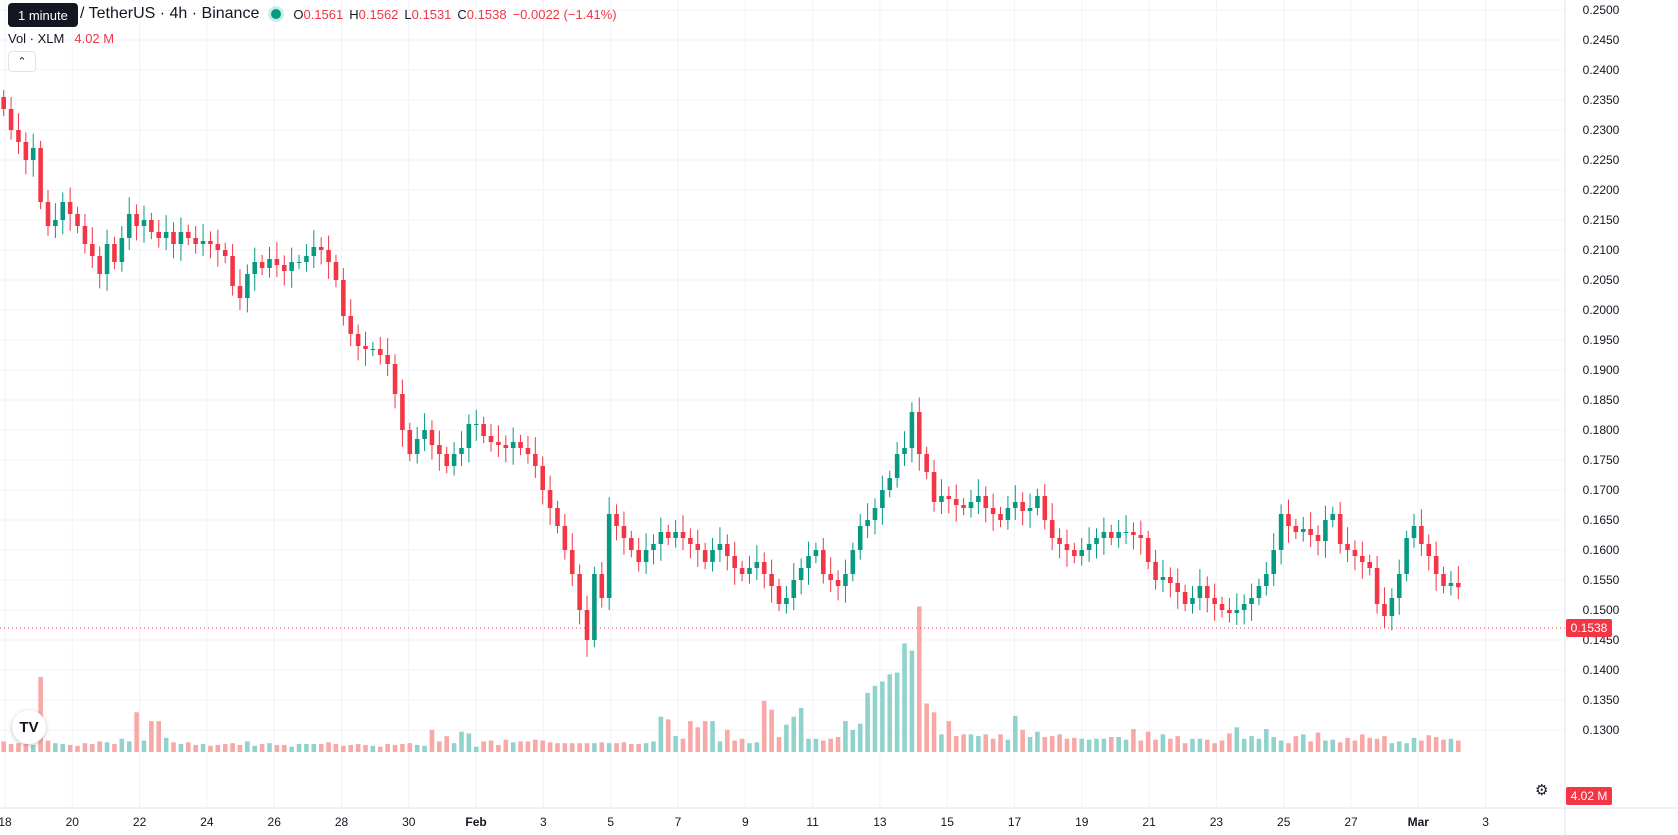 This screenshot has width=1678, height=835. What do you see at coordinates (745, 822) in the screenshot?
I see `time-tick-label: 9` at bounding box center [745, 822].